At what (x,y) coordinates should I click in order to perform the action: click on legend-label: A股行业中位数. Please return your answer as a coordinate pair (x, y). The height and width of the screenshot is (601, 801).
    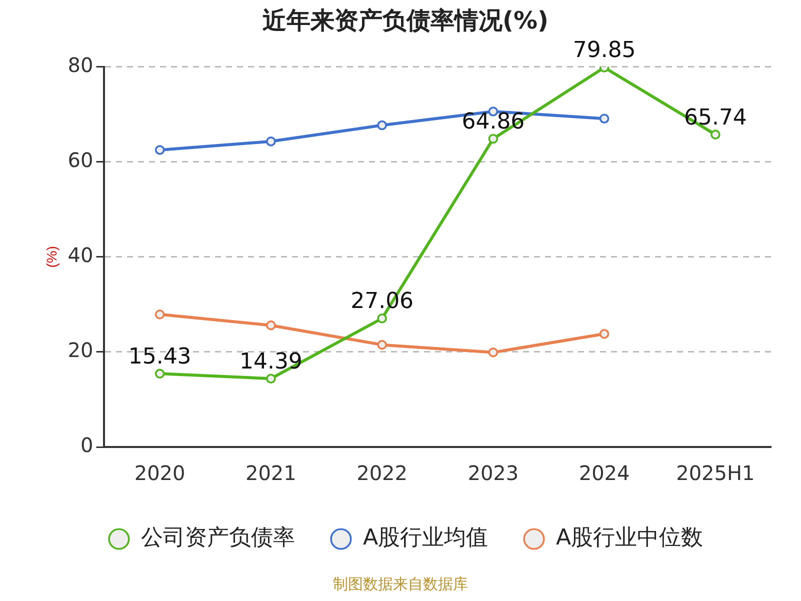
    Looking at the image, I should click on (630, 538).